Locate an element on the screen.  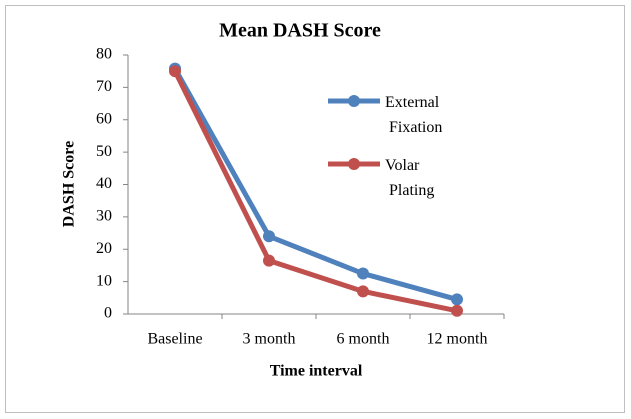
x-axis-label: Time interval is located at coordinates (316, 371).